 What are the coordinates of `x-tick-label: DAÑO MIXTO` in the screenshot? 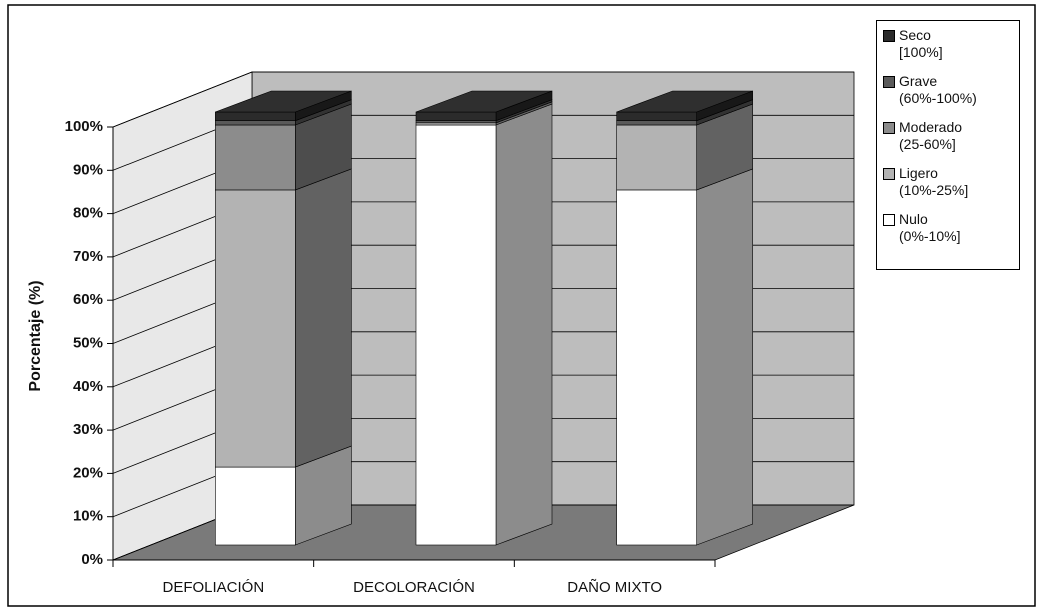 It's located at (614, 587).